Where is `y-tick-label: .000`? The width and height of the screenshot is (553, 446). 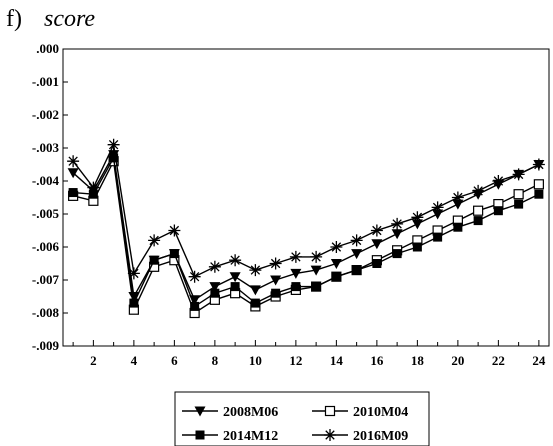
y-tick-label: .000 is located at coordinates (47, 48).